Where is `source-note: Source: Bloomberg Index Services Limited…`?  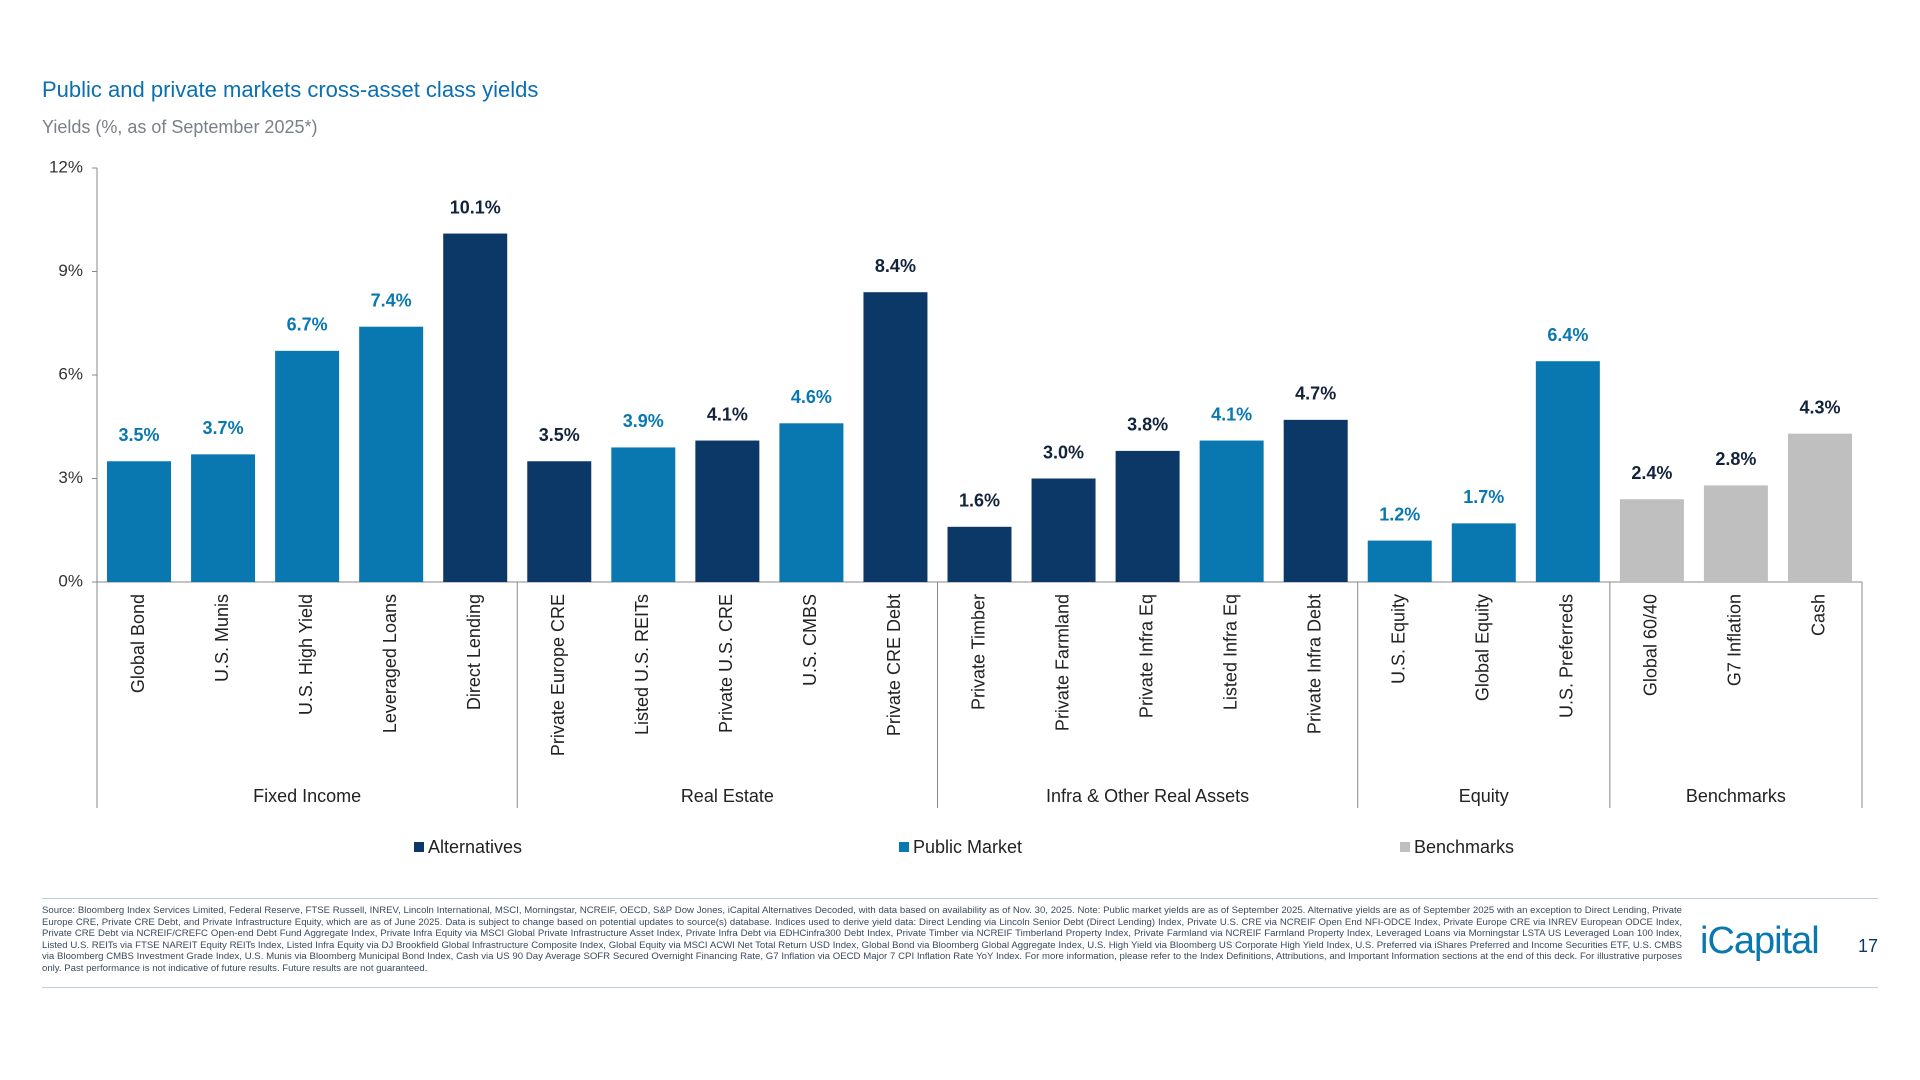
source-note: Source: Bloomberg Index Services Limited… is located at coordinates (862, 939).